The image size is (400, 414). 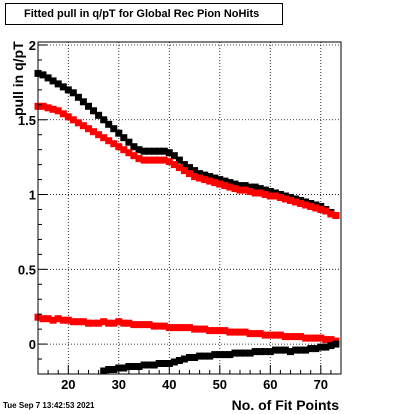 I want to click on x-tick-label: 60, so click(x=270, y=384).